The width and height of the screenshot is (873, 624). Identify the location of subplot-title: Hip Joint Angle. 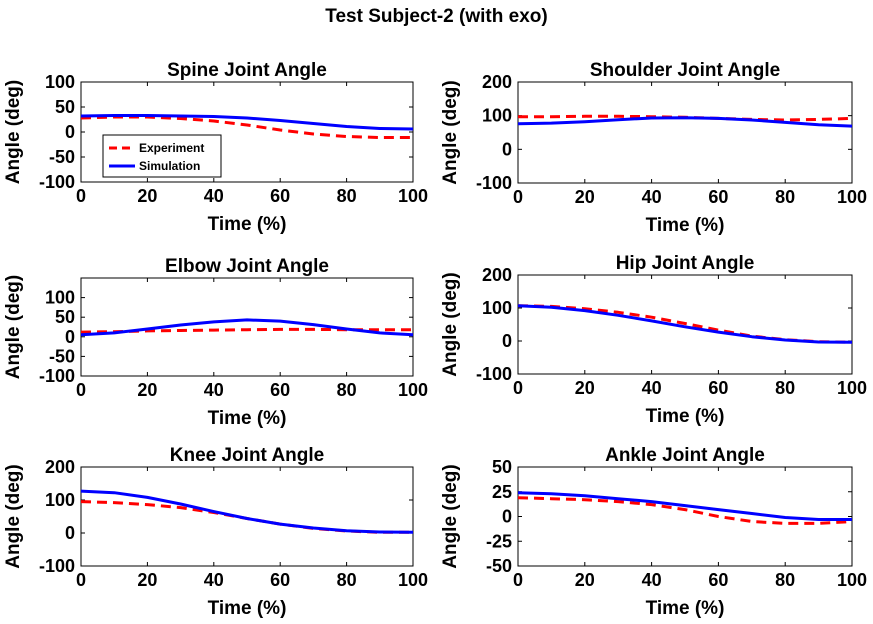
(685, 263).